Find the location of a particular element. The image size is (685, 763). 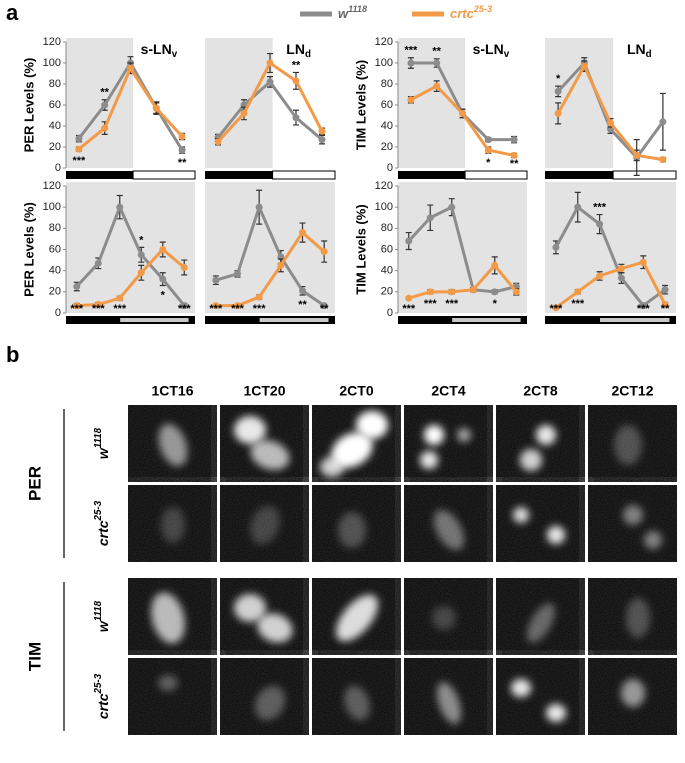

legend-label-main: crtc is located at coordinates (462, 13).